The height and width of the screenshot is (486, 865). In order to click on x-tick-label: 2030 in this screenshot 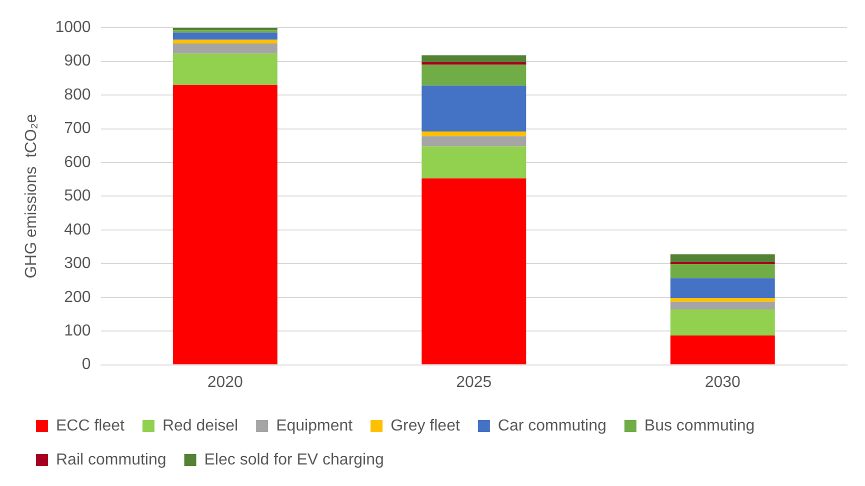, I will do `click(722, 382)`.